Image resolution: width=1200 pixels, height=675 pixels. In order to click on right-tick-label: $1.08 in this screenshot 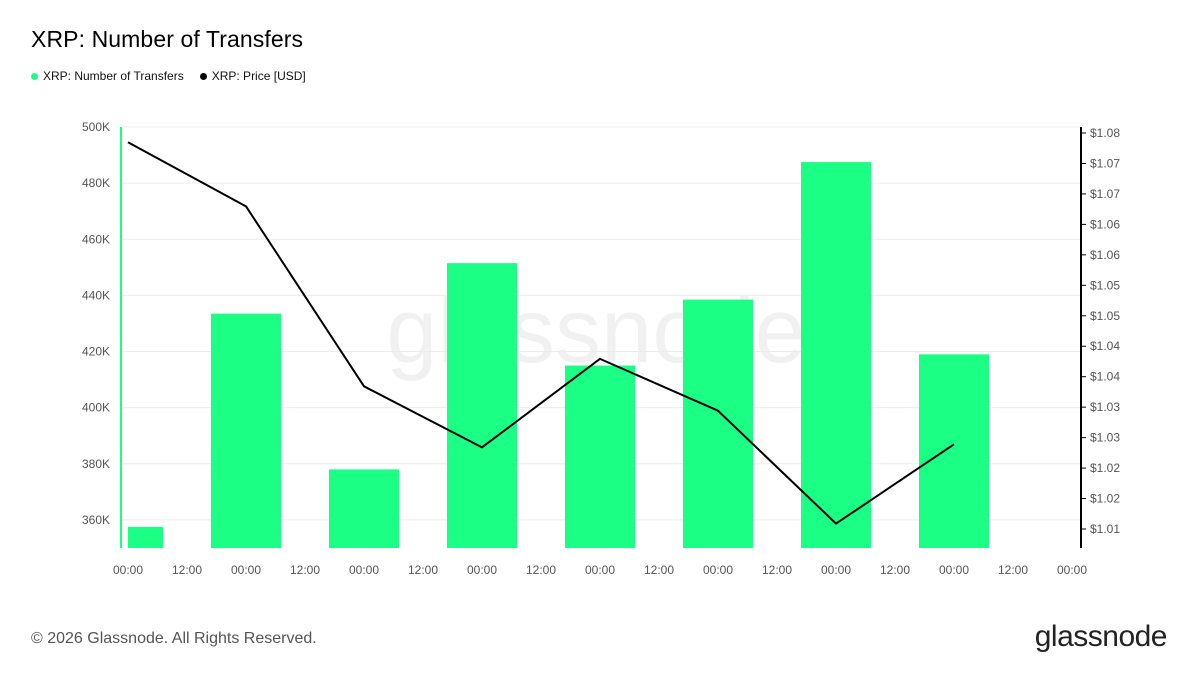, I will do `click(1105, 133)`.